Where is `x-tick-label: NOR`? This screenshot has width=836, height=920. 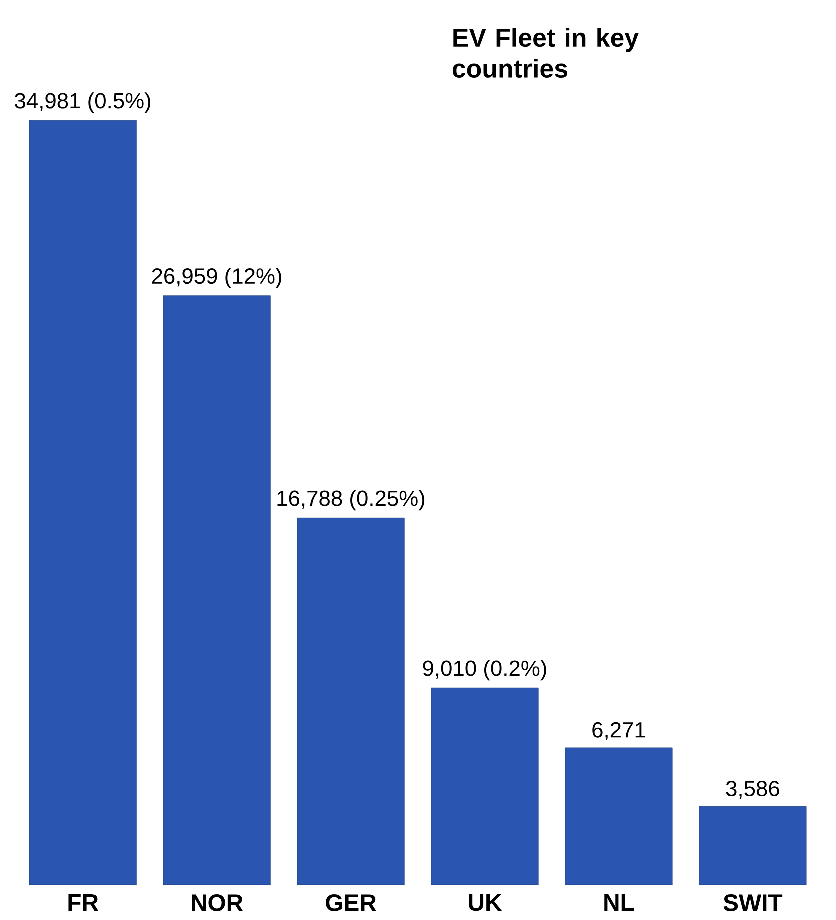 x-tick-label: NOR is located at coordinates (218, 903).